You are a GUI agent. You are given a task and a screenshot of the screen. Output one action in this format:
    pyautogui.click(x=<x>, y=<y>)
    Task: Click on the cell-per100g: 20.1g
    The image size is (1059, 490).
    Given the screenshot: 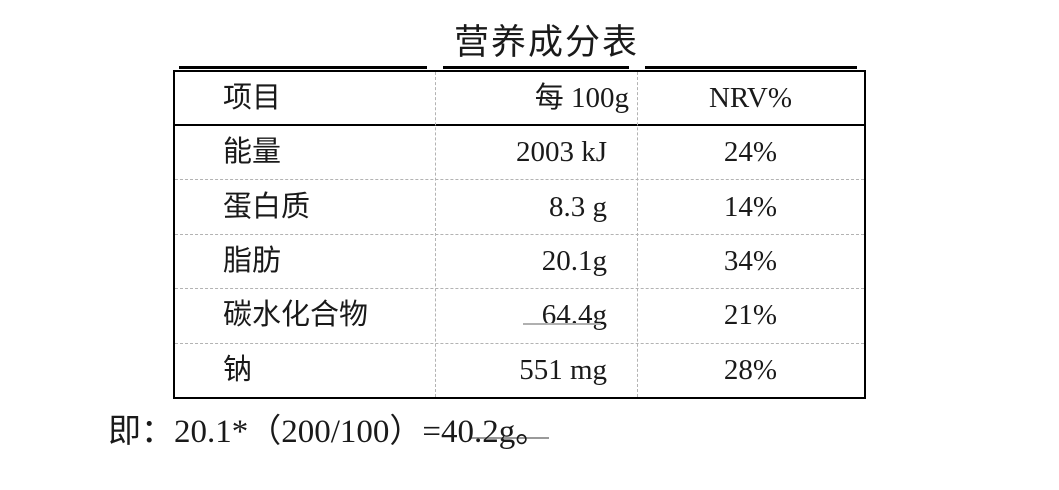 What is the action you would take?
    pyautogui.click(x=574, y=261)
    